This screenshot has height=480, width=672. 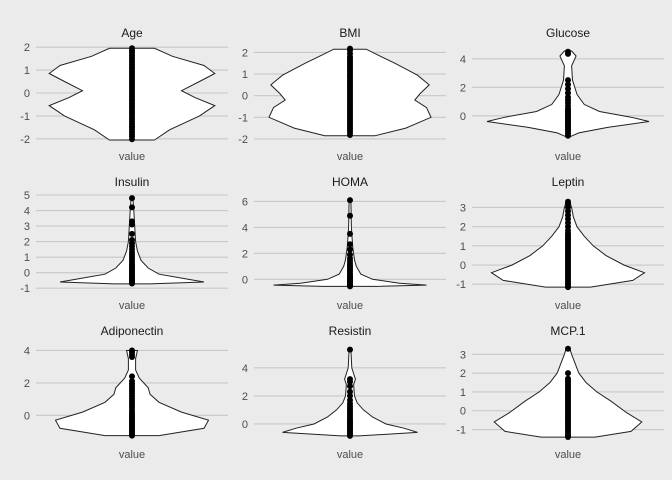 What do you see at coordinates (562, 94) in the screenshot?
I see `facet-glucose: Glucose 4 2 0 value` at bounding box center [562, 94].